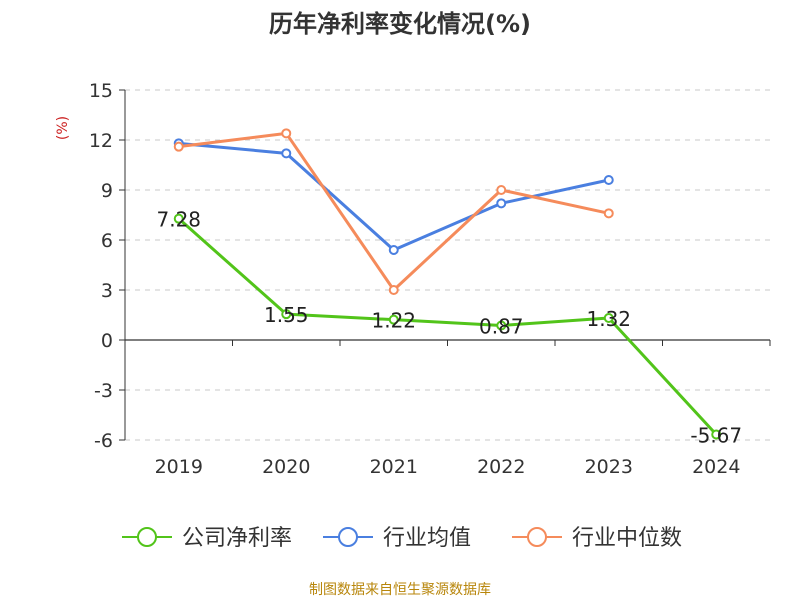  Describe the element at coordinates (101, 91) in the screenshot. I see `y-tick-label: 15` at that location.